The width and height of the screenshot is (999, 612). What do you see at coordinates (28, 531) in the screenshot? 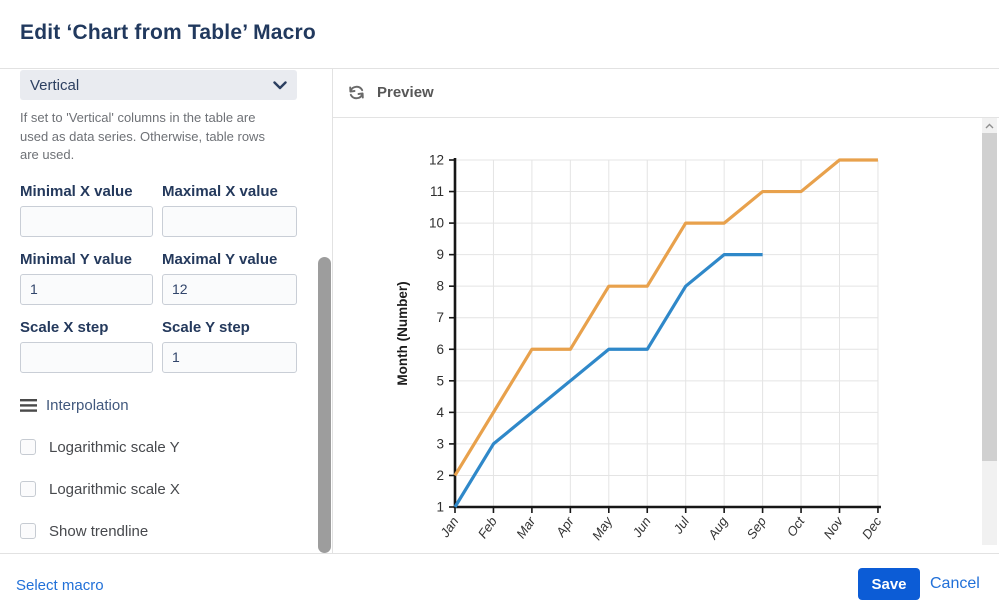
I see `show-trendline-checkbox` at bounding box center [28, 531].